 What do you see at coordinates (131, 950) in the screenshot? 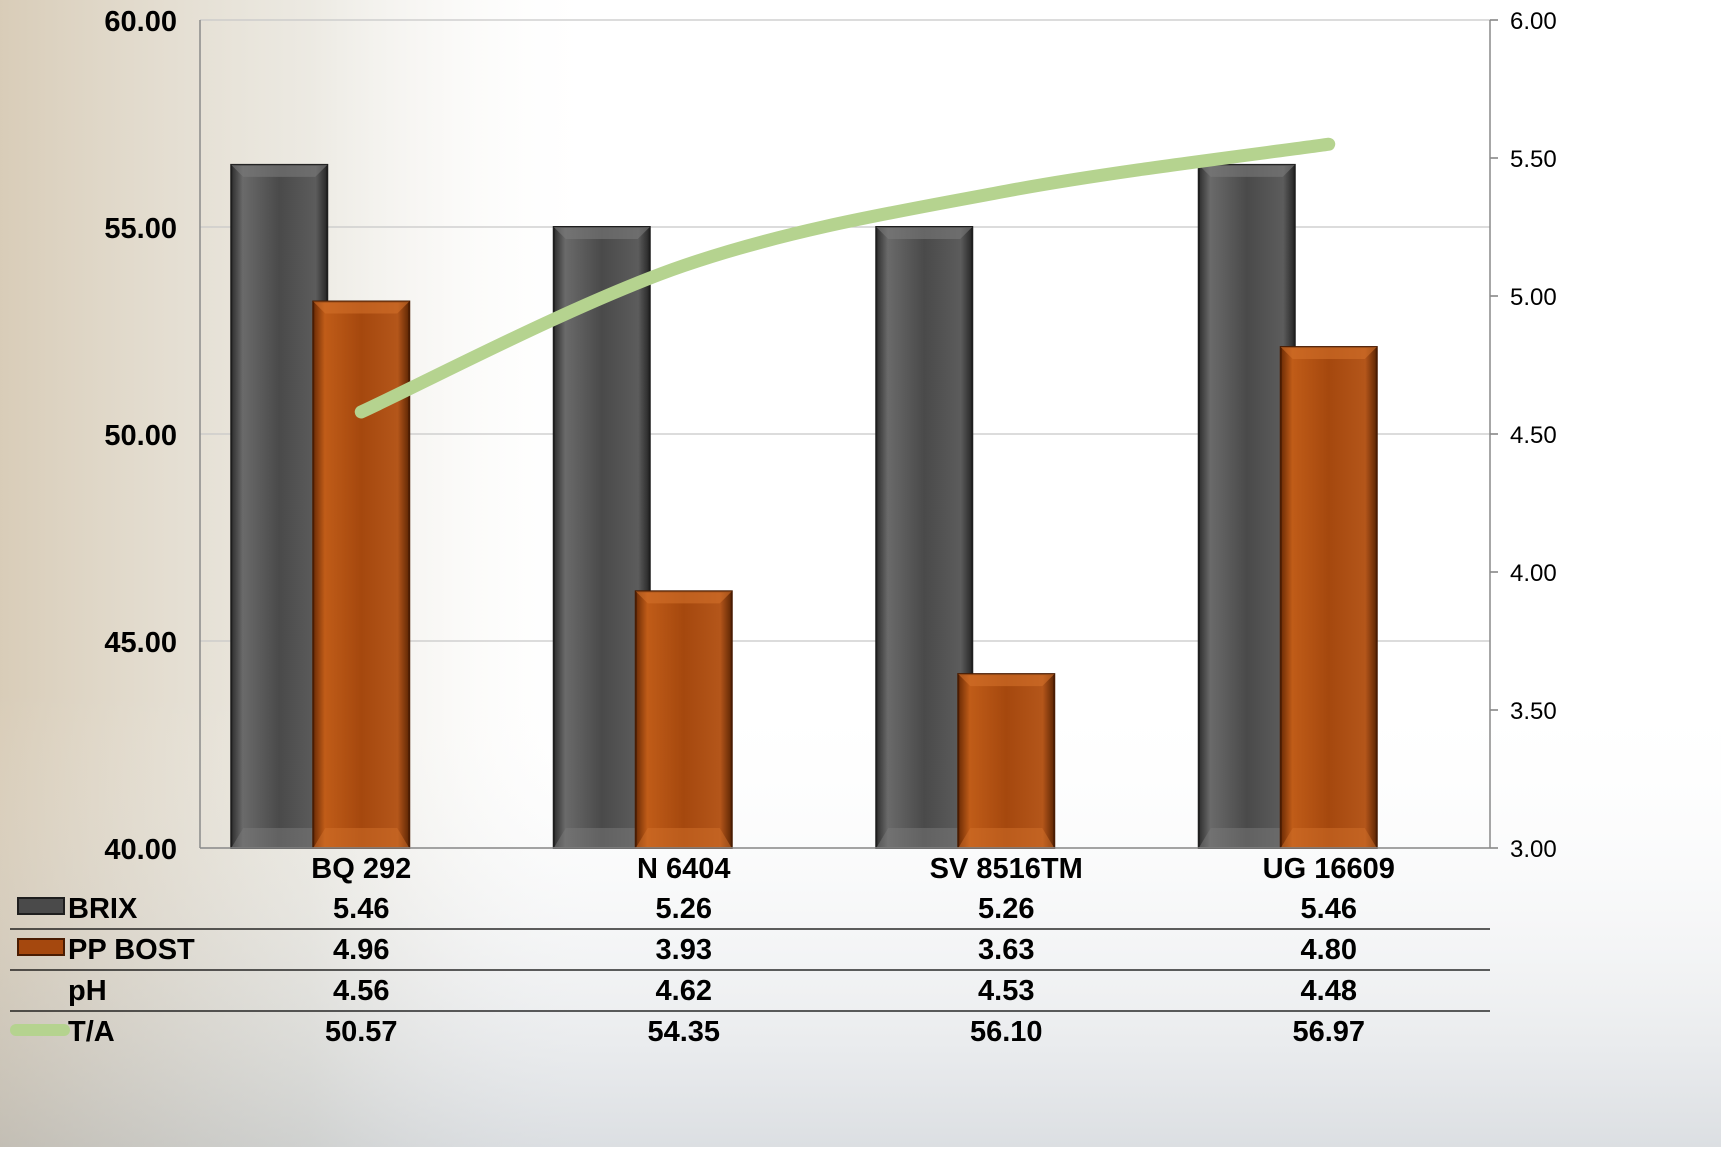
I see `table-row-label: PP BOST` at bounding box center [131, 950].